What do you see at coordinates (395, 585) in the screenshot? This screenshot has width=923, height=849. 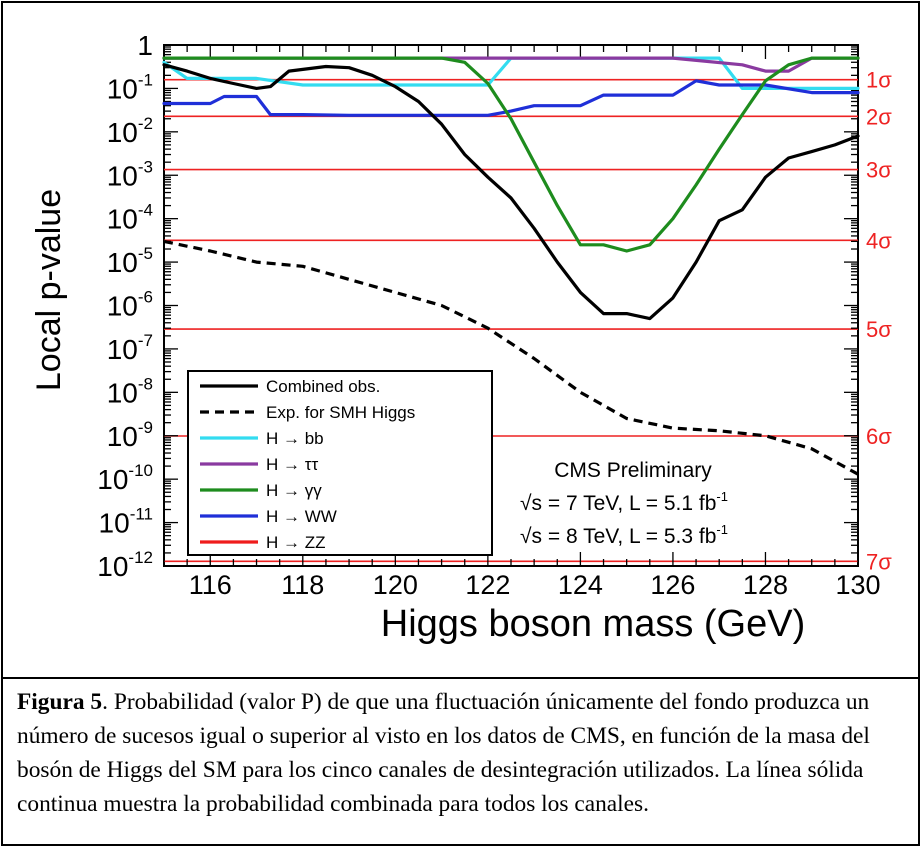 I see `x-tick-label: 120` at bounding box center [395, 585].